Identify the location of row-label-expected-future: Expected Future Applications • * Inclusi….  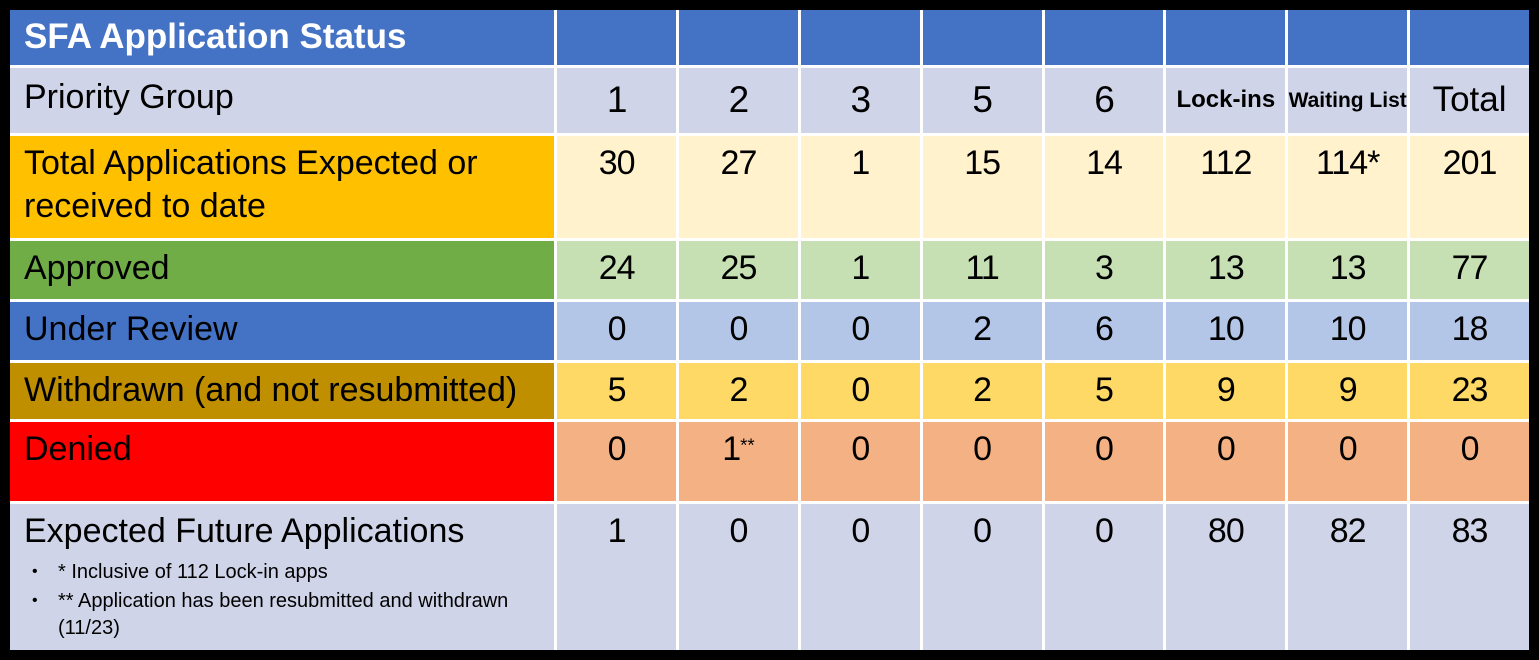
(282, 576).